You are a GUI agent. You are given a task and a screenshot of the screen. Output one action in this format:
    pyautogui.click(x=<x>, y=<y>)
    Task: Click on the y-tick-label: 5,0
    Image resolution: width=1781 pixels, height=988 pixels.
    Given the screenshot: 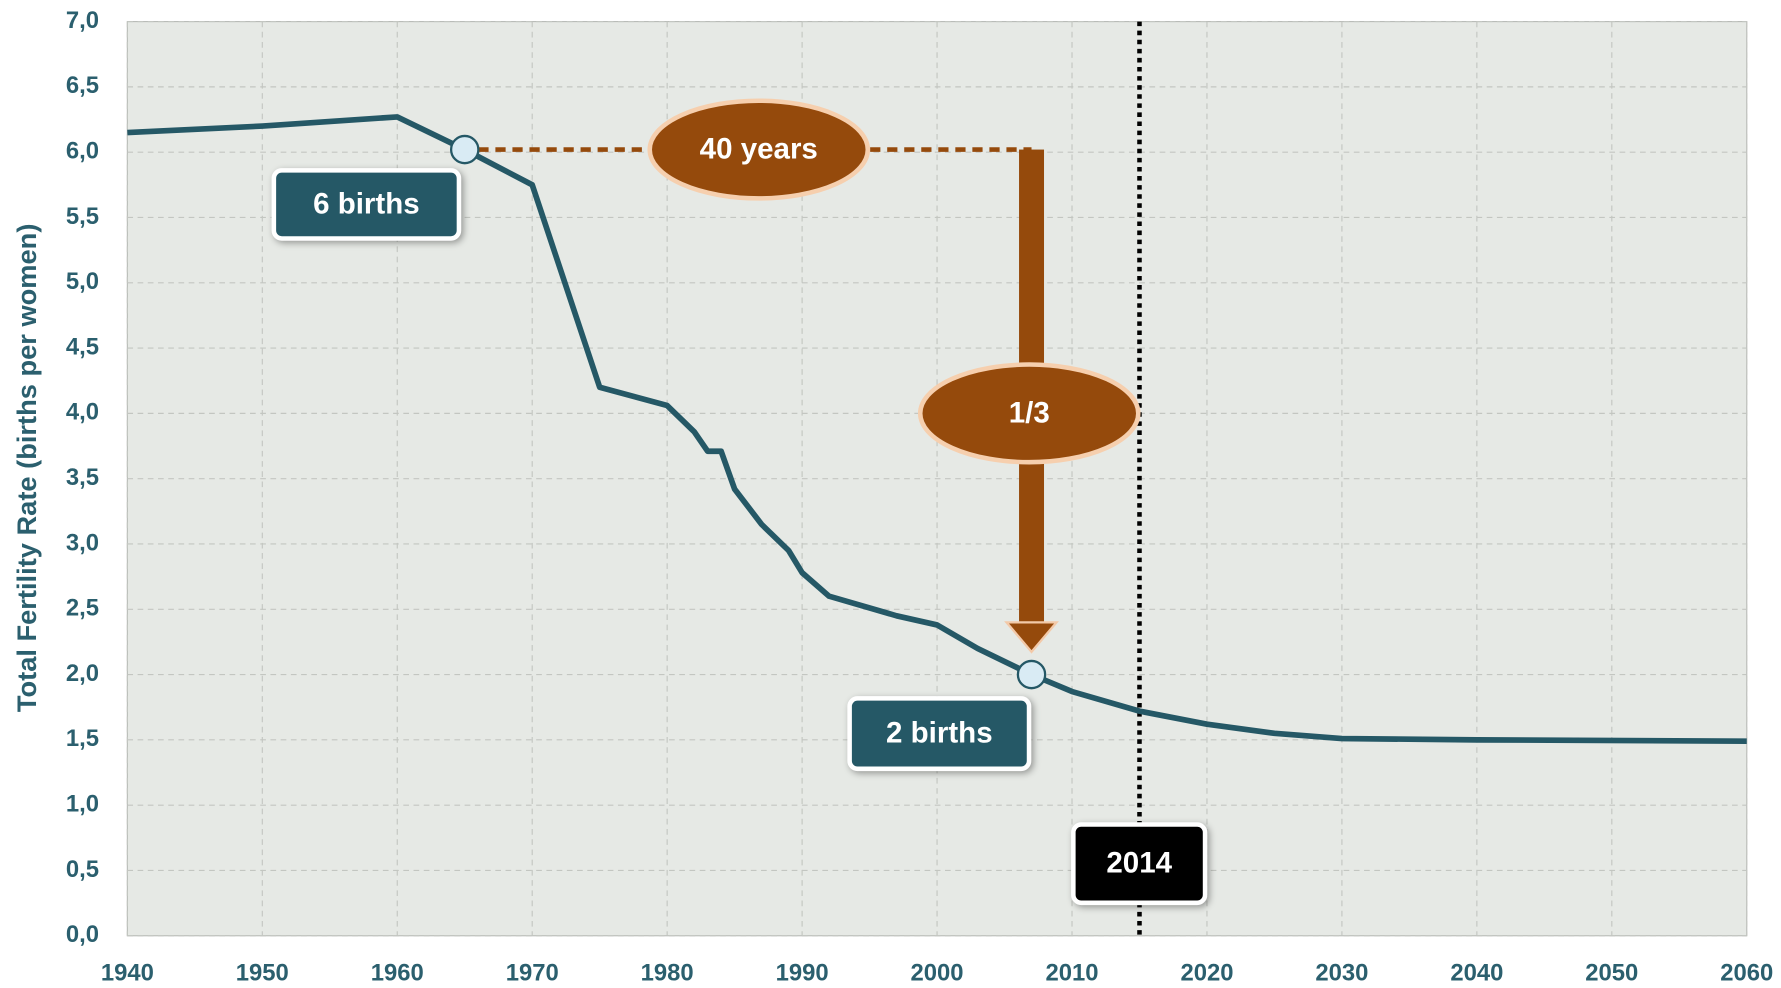 What is the action you would take?
    pyautogui.click(x=82, y=281)
    